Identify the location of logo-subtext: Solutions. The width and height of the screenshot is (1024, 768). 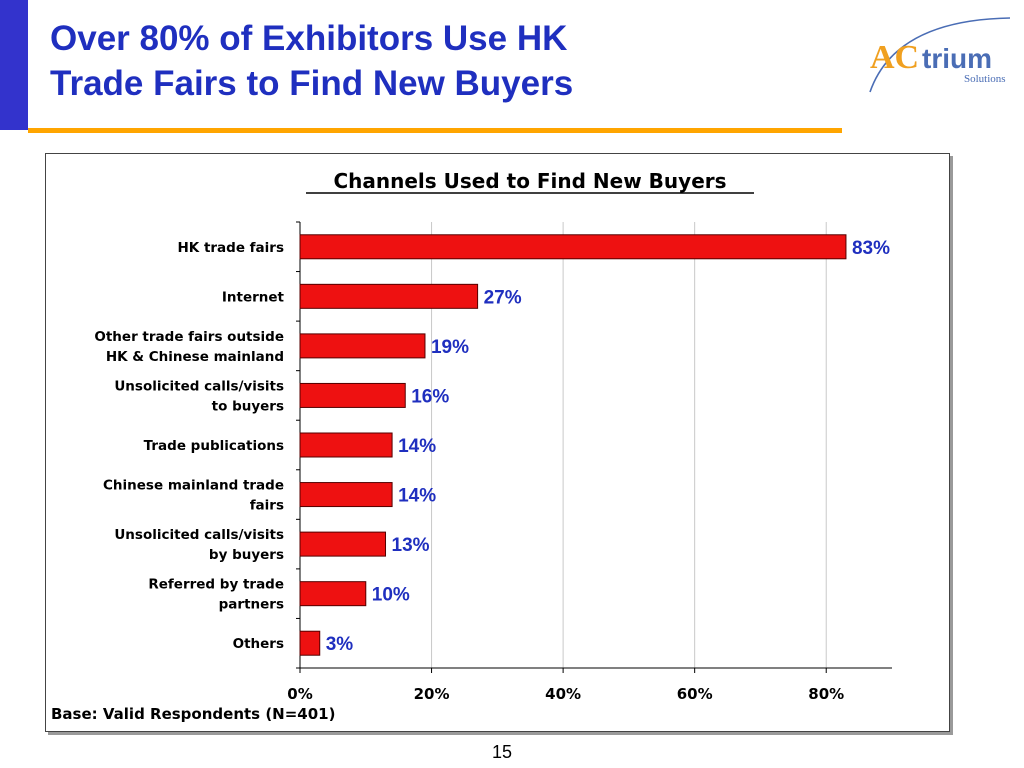
(985, 79).